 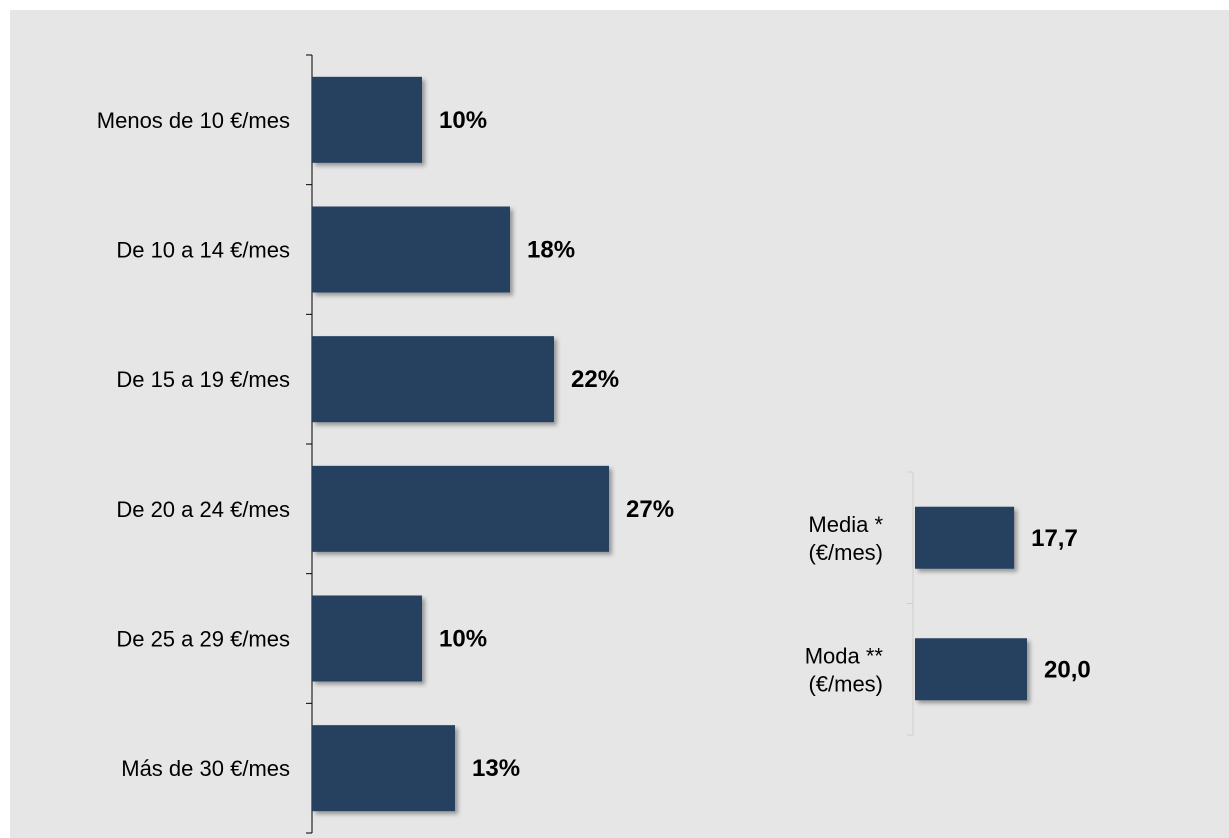 What do you see at coordinates (203, 509) in the screenshot?
I see `category-label: De 20 a 24 €/mes` at bounding box center [203, 509].